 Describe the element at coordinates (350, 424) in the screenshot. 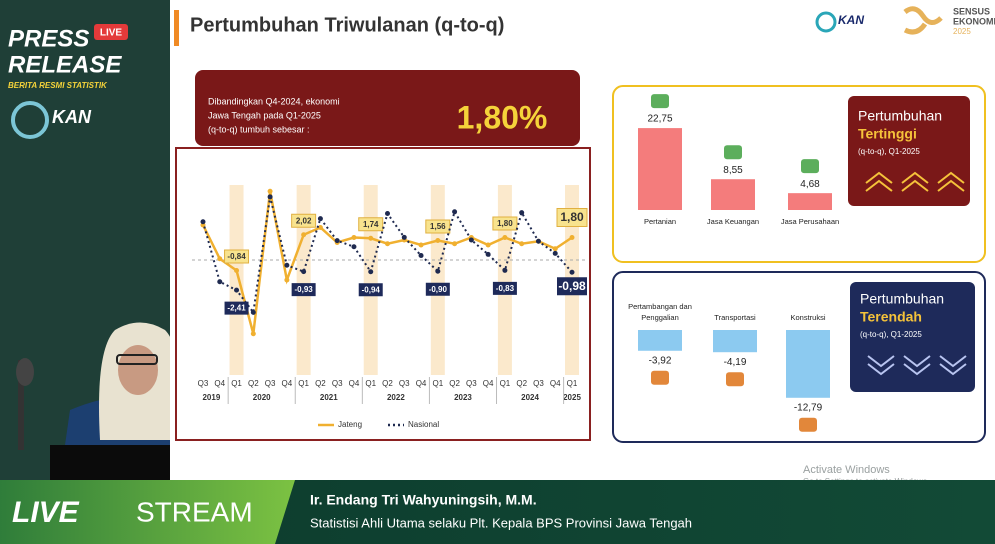

I see `legend-label: Jateng` at that location.